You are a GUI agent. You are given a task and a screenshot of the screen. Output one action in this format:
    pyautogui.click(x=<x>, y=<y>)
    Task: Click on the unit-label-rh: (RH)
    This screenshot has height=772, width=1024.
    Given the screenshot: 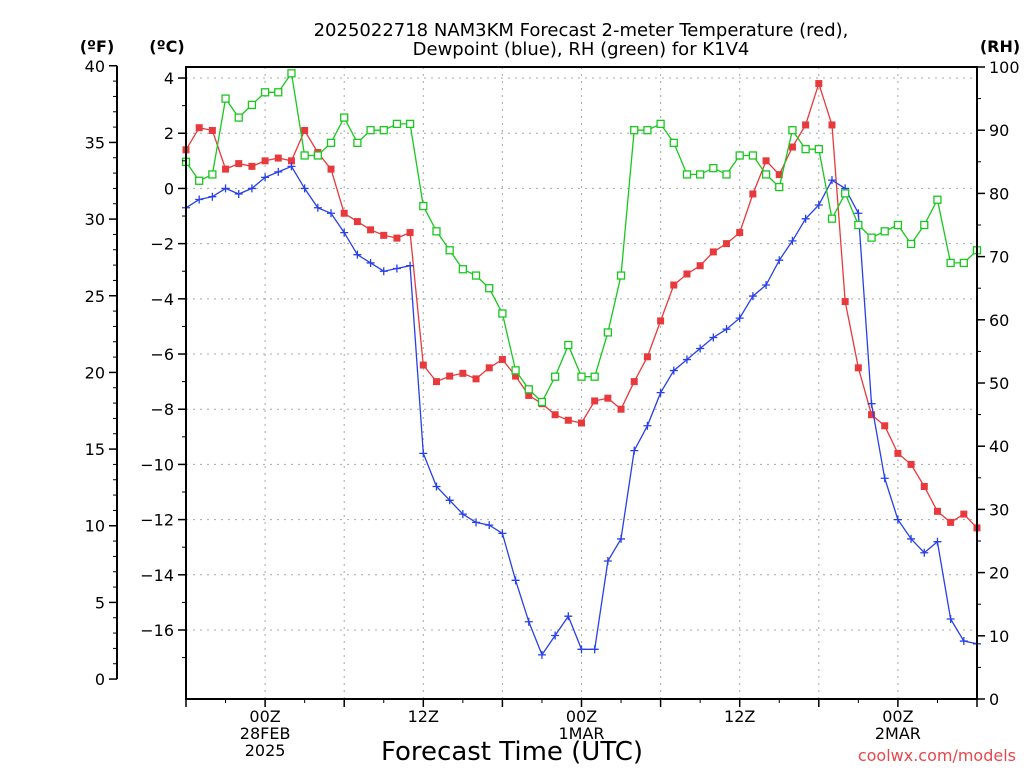 What is the action you would take?
    pyautogui.click(x=1000, y=46)
    